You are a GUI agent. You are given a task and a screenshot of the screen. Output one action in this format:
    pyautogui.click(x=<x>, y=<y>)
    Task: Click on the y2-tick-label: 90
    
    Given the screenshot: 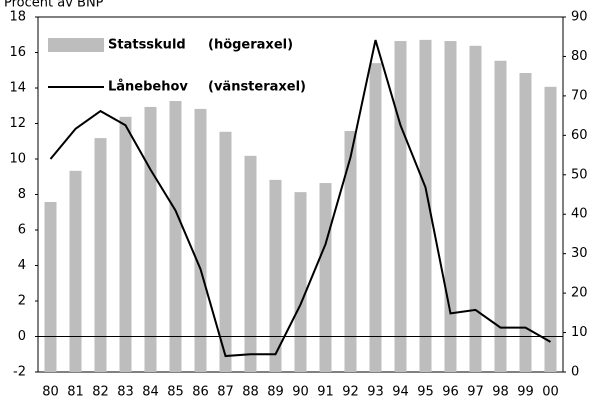 What is the action you would take?
    pyautogui.click(x=579, y=17)
    